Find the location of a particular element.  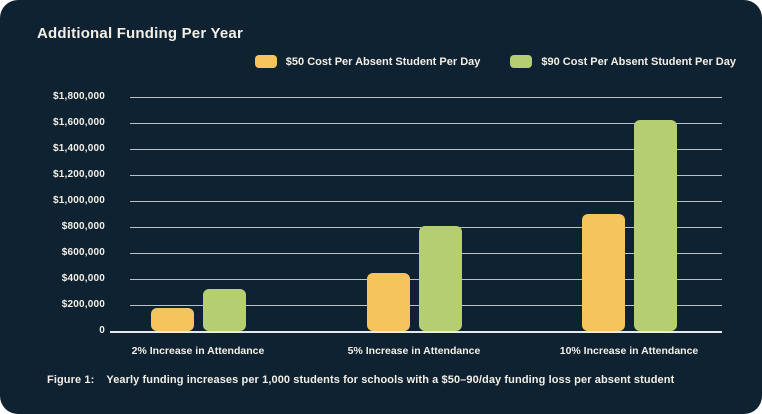

x-category-label: 5% Increase in Attendance is located at coordinates (414, 351).